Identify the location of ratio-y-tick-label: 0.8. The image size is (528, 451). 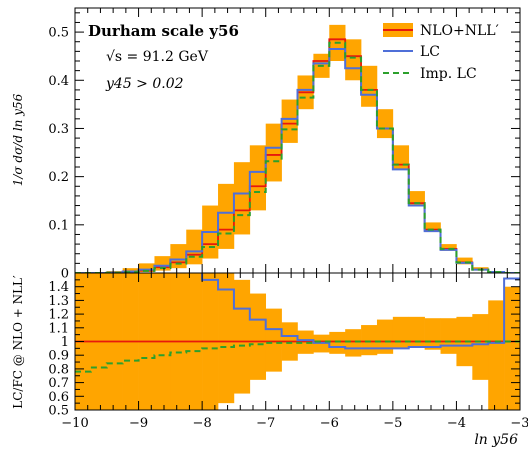
(58, 369).